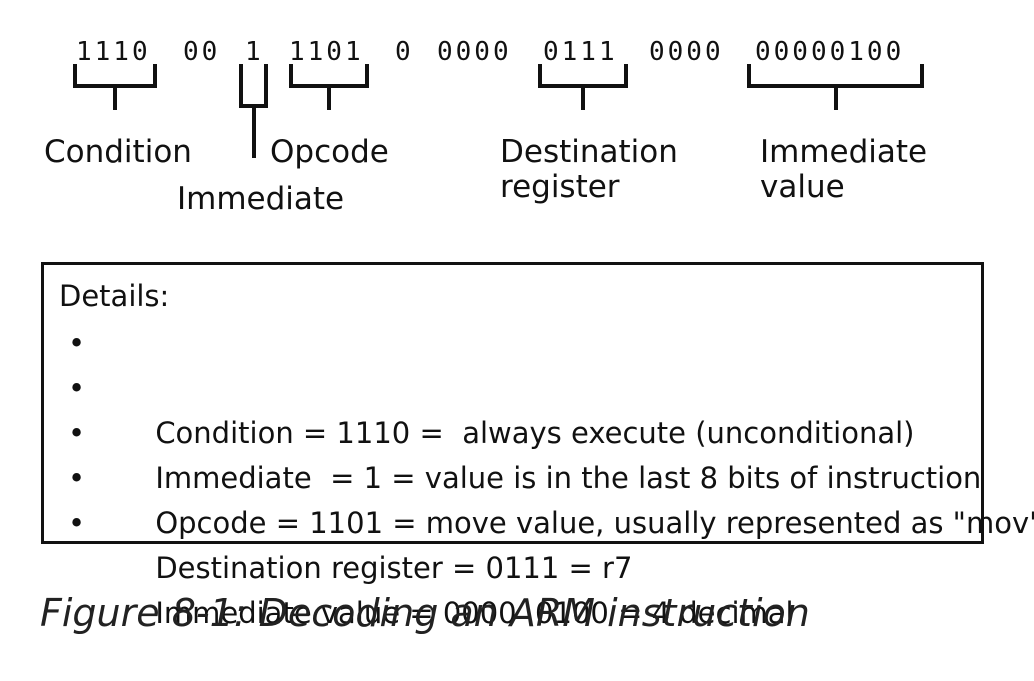  What do you see at coordinates (202, 52) in the screenshot?
I see `bit-group-unused: 00` at bounding box center [202, 52].